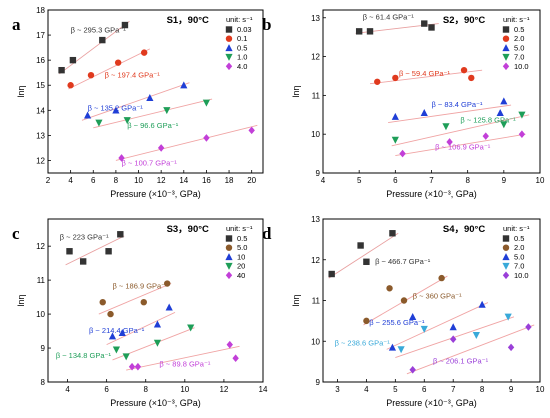  I want to click on x-tick-label: 3, so click(337, 389).